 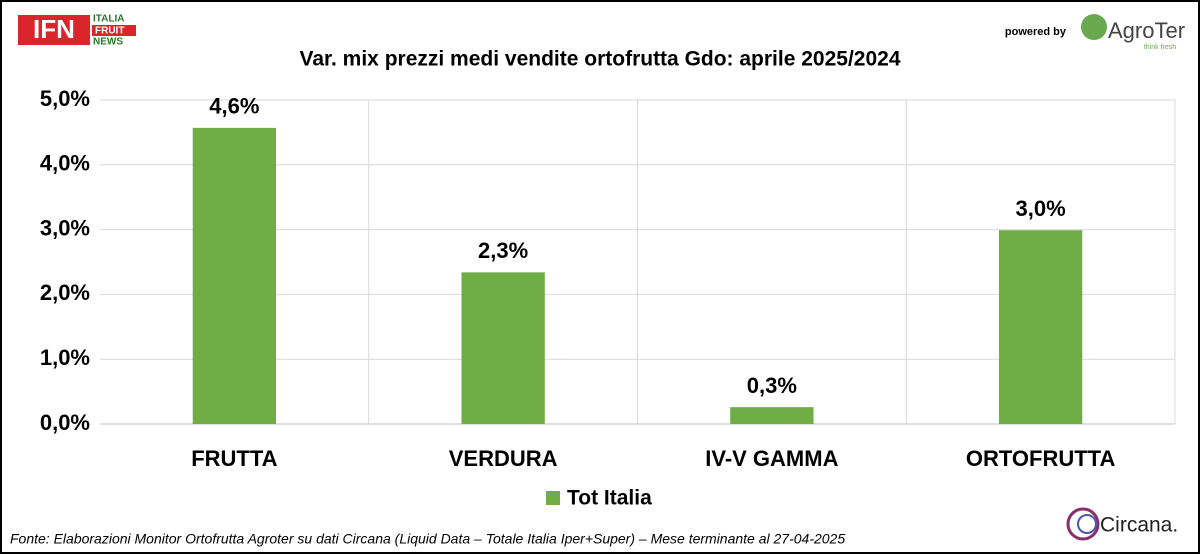 I want to click on y-tick-label: 4,0%, so click(x=65, y=163).